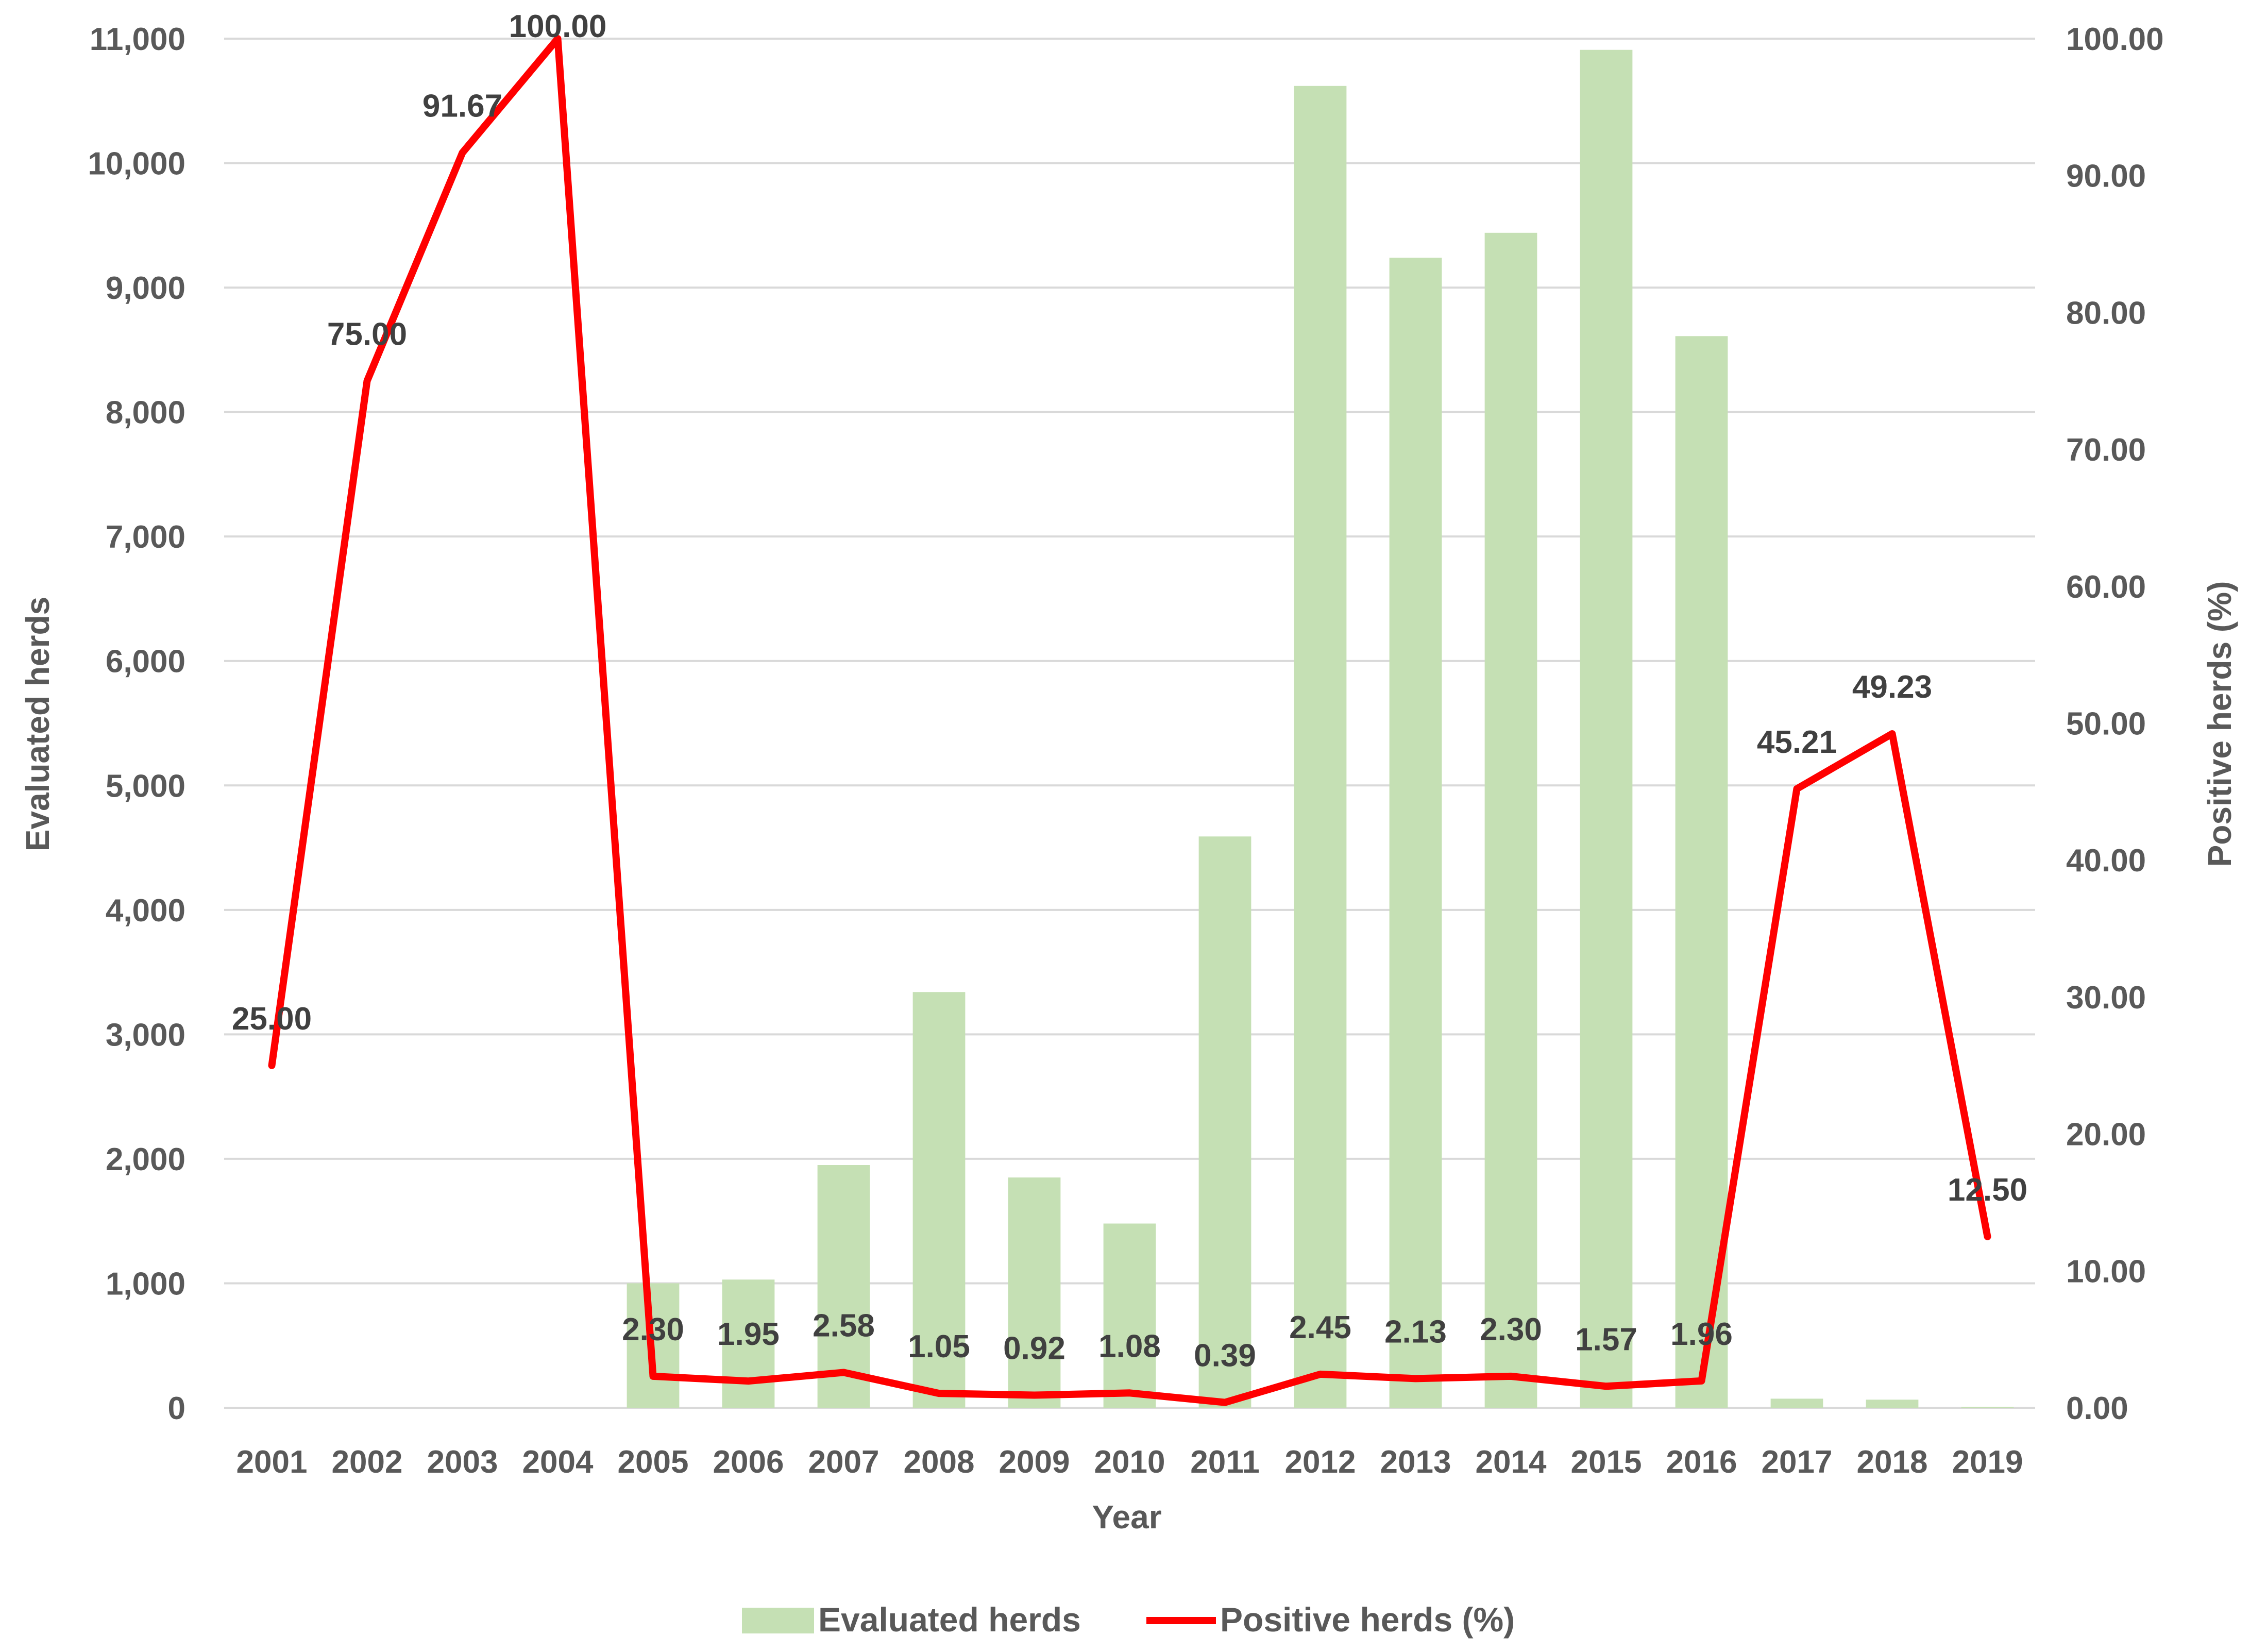  What do you see at coordinates (463, 1462) in the screenshot?
I see `x-tick-label: 2003` at bounding box center [463, 1462].